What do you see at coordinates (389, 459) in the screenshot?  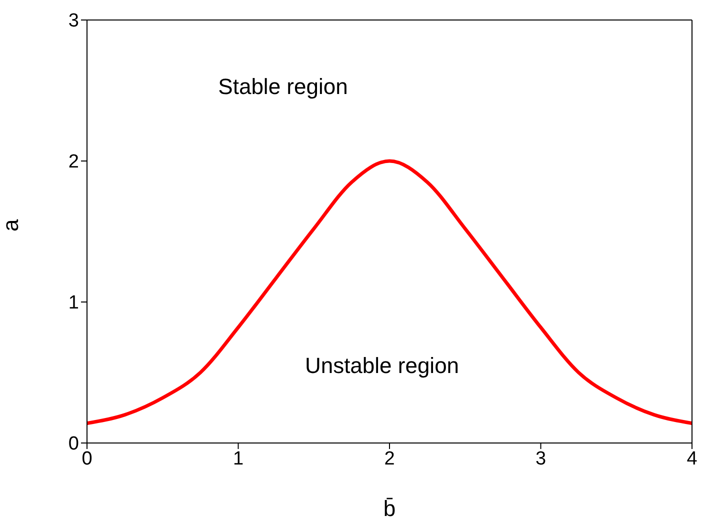 I see `x-tick-label: 2` at bounding box center [389, 459].